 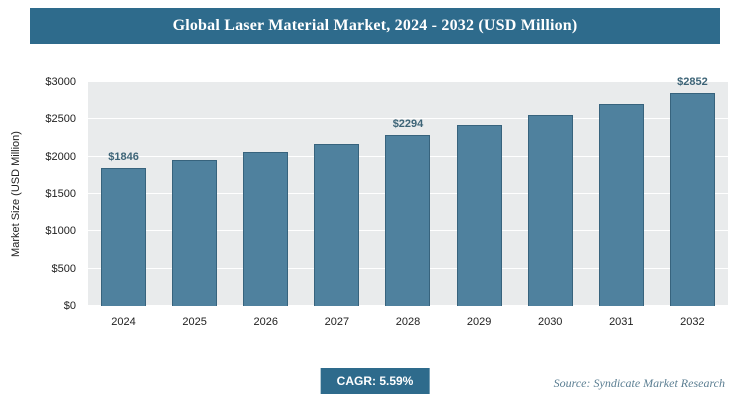 What do you see at coordinates (123, 322) in the screenshot?
I see `x-tick-label-2024: 2024` at bounding box center [123, 322].